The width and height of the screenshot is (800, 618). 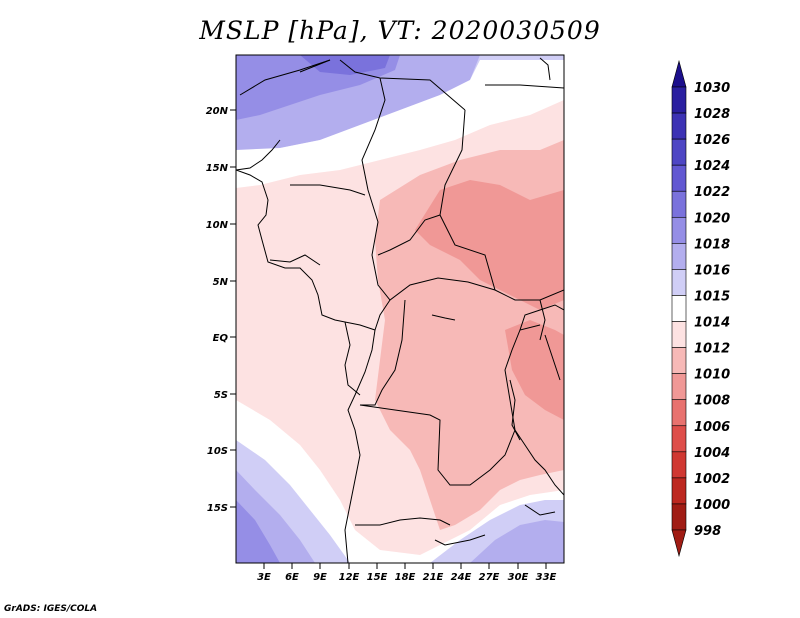 I want to click on colorbar-label-1006: 1006, so click(x=712, y=427).